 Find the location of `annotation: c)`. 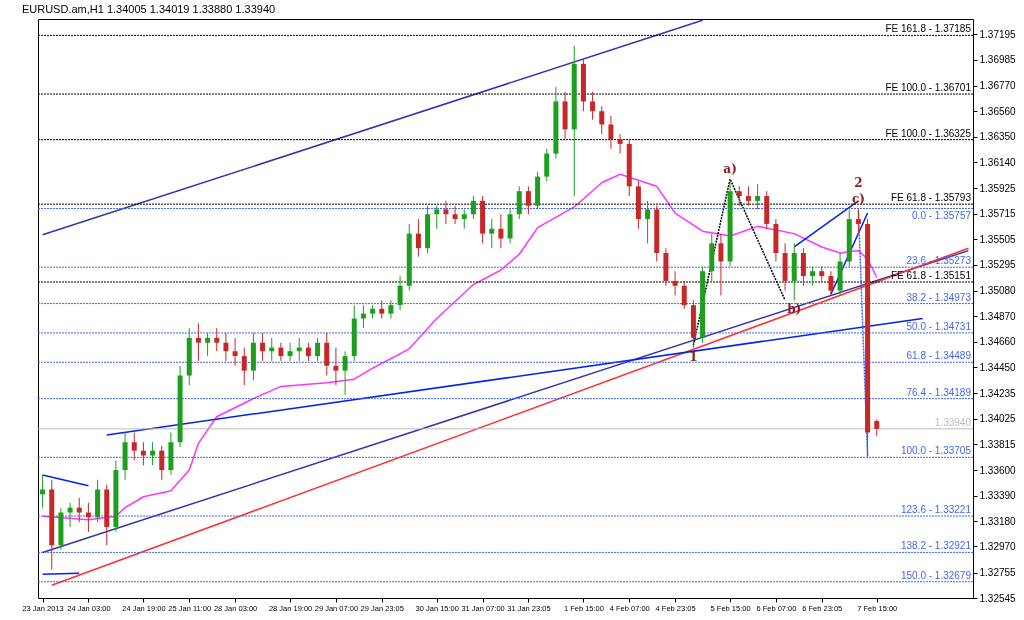

annotation: c) is located at coordinates (858, 199).